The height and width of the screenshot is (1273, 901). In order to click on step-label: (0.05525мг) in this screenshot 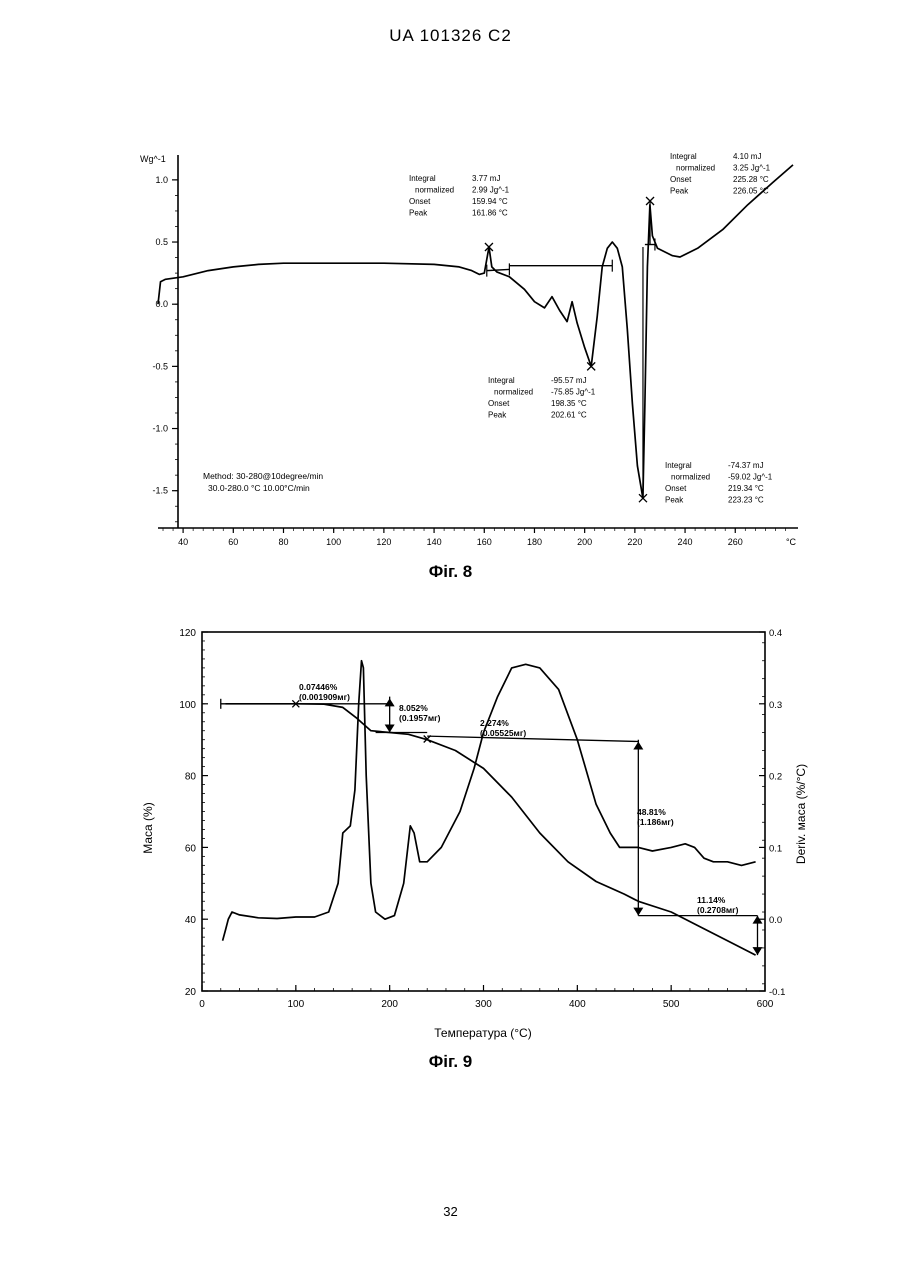, I will do `click(503, 733)`.